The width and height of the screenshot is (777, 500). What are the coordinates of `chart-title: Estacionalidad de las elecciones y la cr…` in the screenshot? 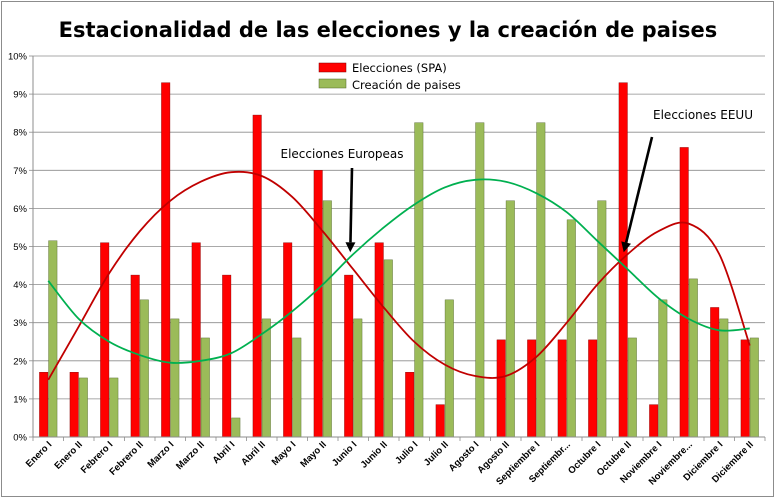 It's located at (388, 30).